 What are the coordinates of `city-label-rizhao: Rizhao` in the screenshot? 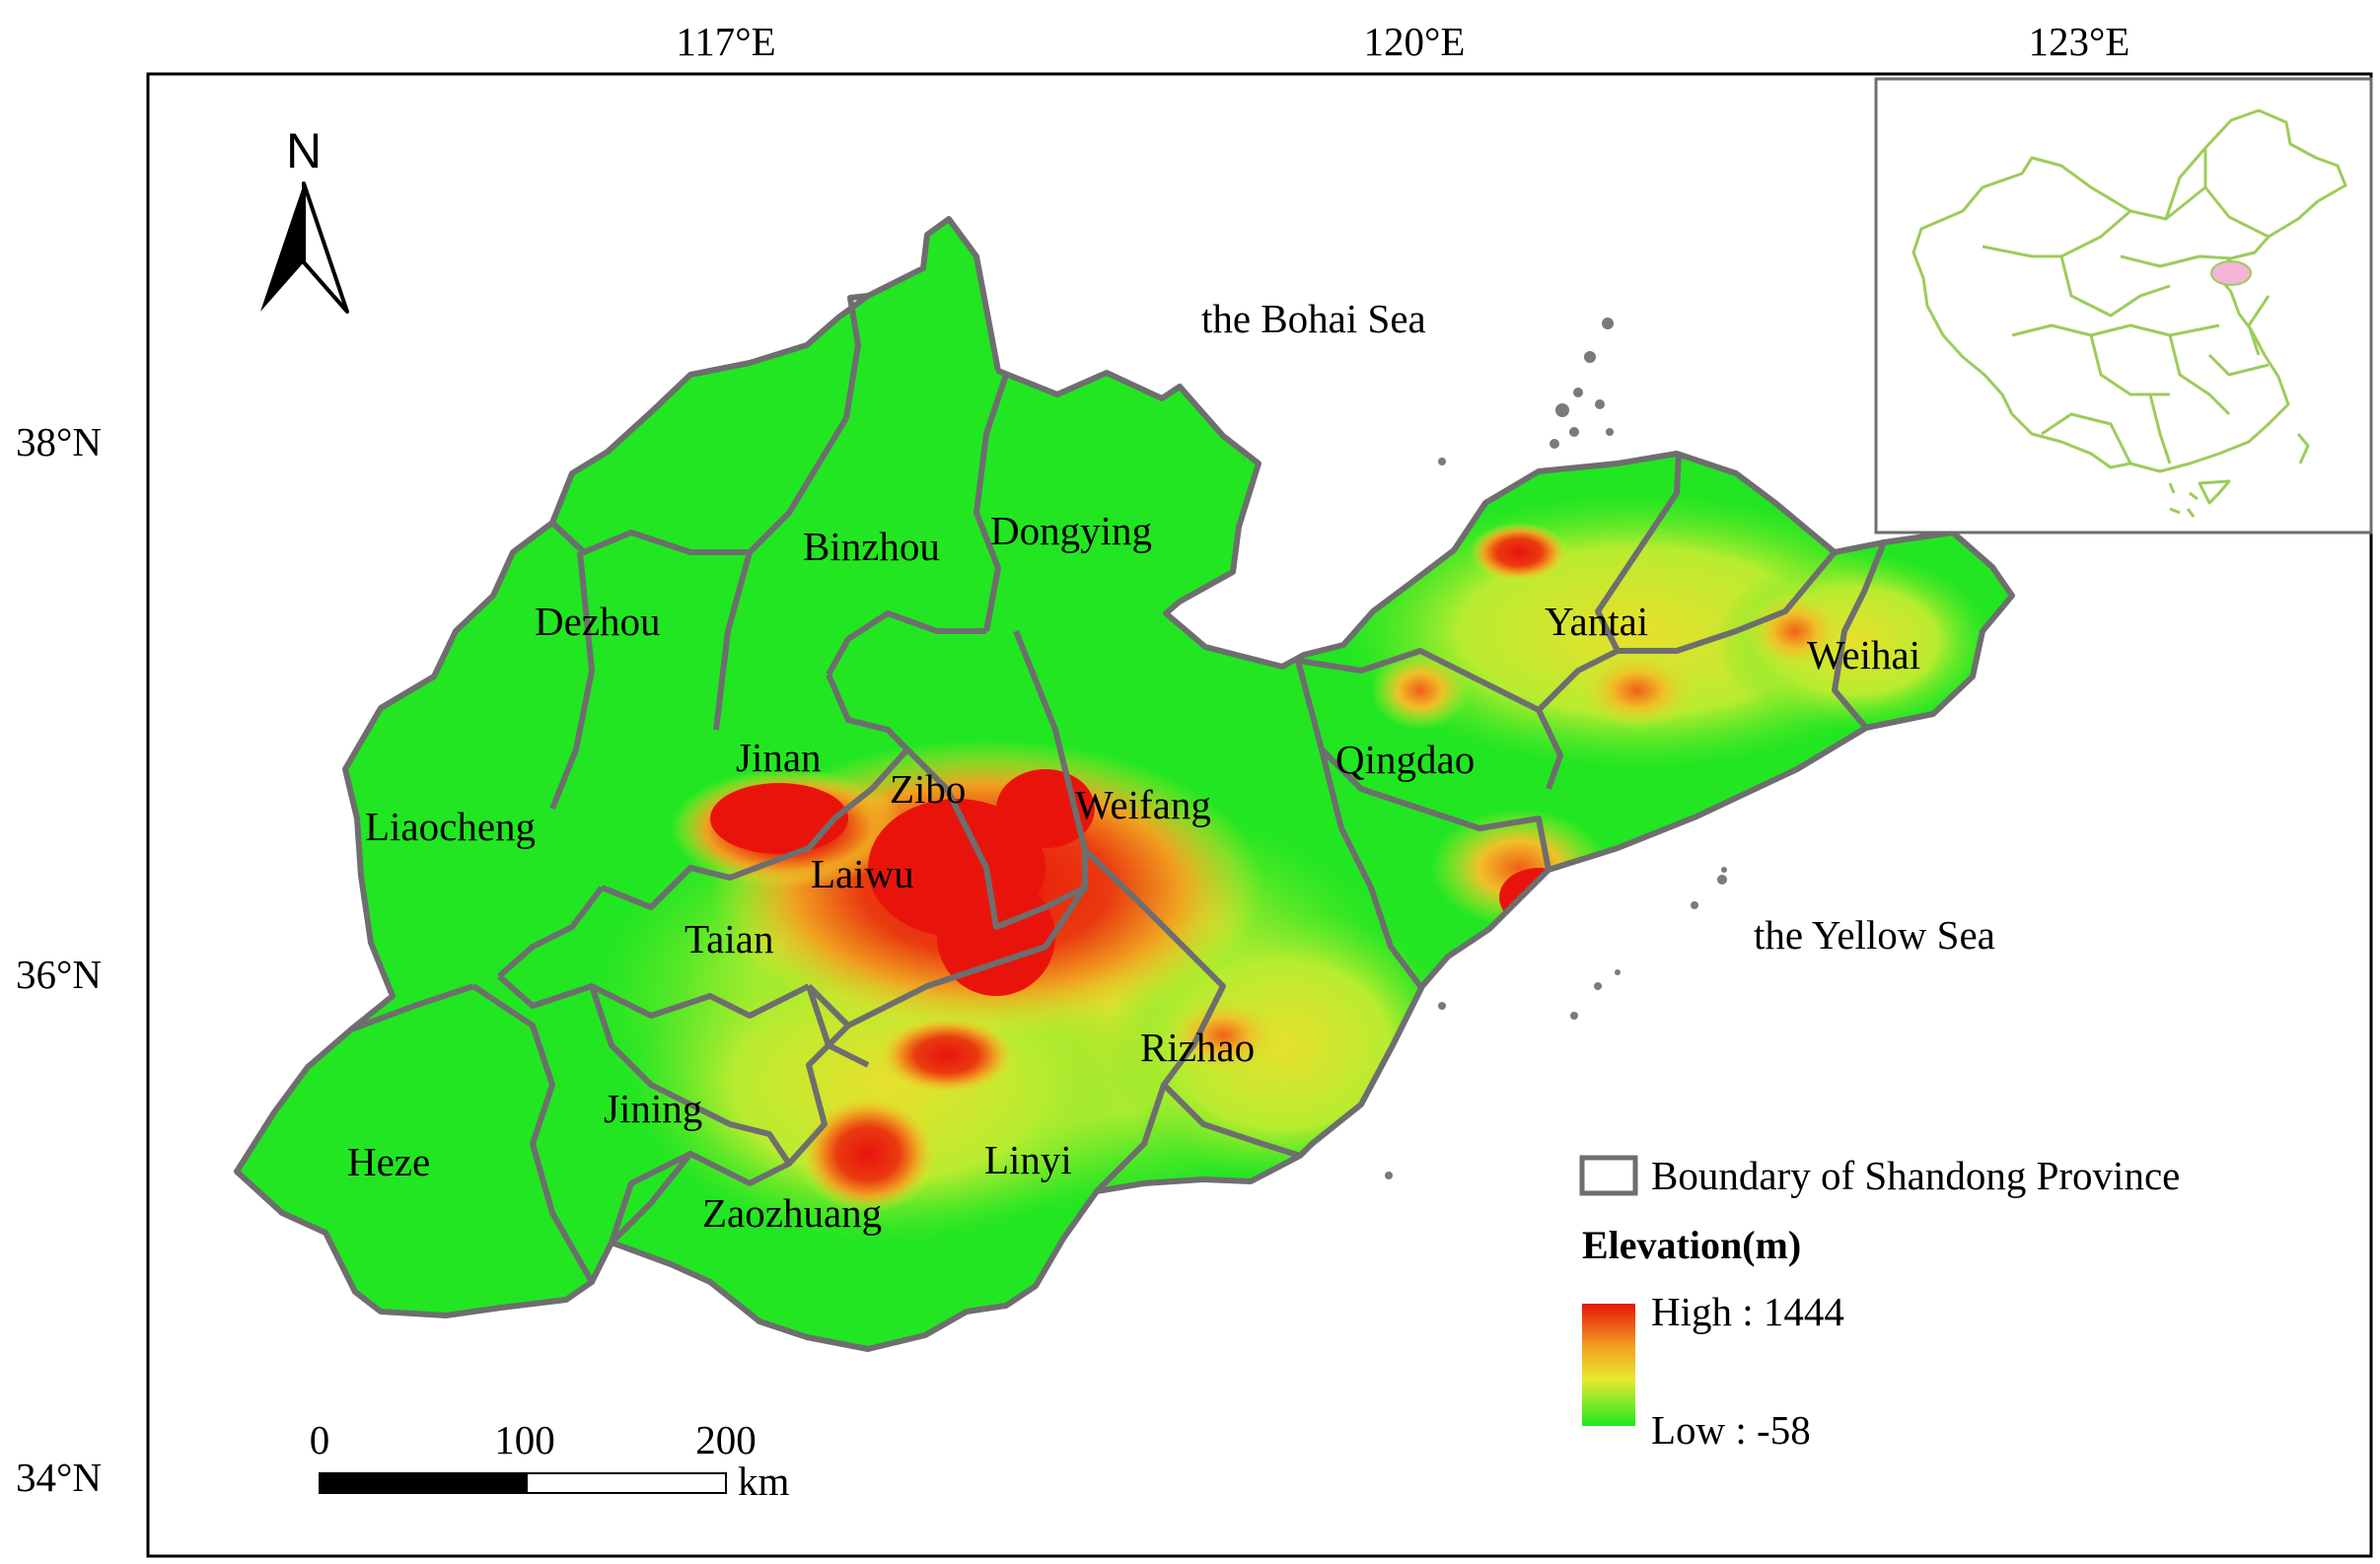 It's located at (1197, 1047).